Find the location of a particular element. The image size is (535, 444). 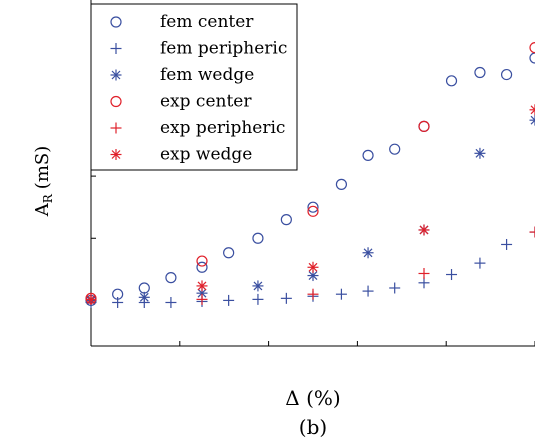

legend-item-fem-wedge: fem wedge is located at coordinates (182, 75).